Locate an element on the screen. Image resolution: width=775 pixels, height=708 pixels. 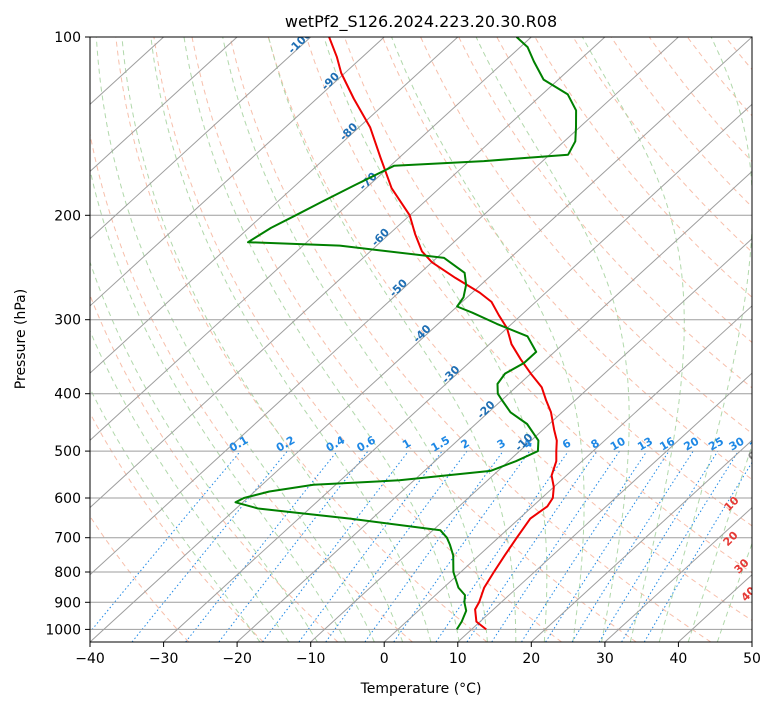
y-tick-label: 100 is located at coordinates (67, 38).